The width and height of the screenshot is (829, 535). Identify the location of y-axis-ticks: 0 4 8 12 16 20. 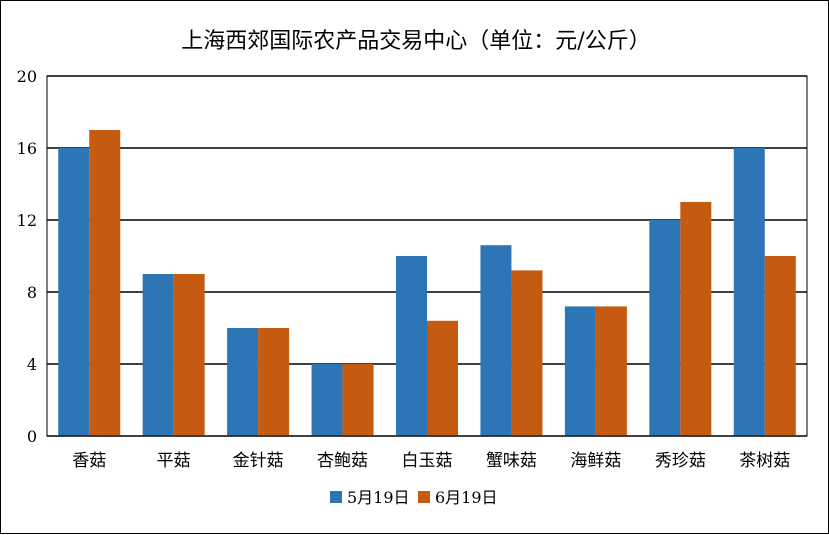
(27, 256).